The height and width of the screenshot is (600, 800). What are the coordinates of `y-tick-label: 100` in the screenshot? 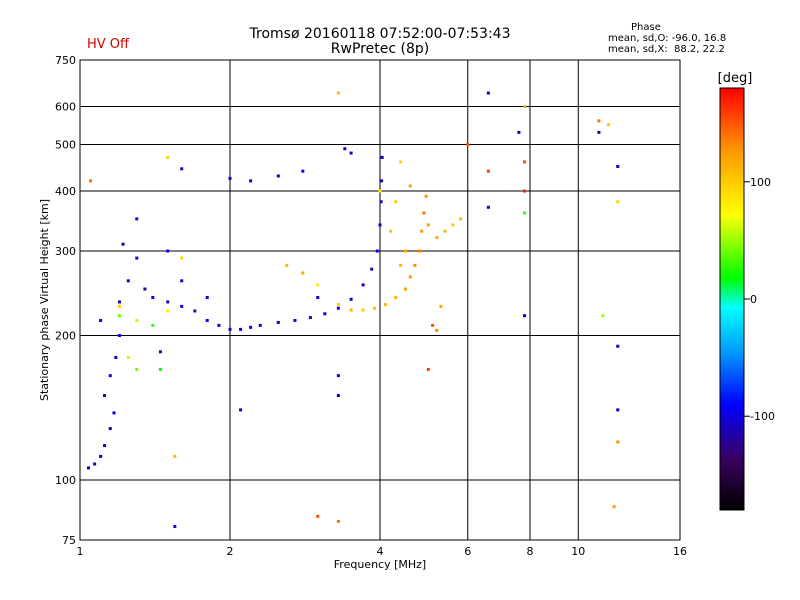 It's located at (65, 480).